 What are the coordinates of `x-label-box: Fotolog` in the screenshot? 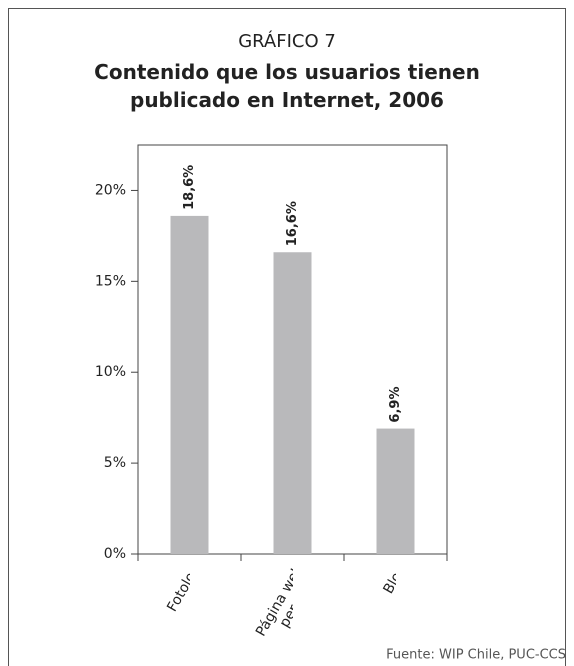 It's located at (176, 588).